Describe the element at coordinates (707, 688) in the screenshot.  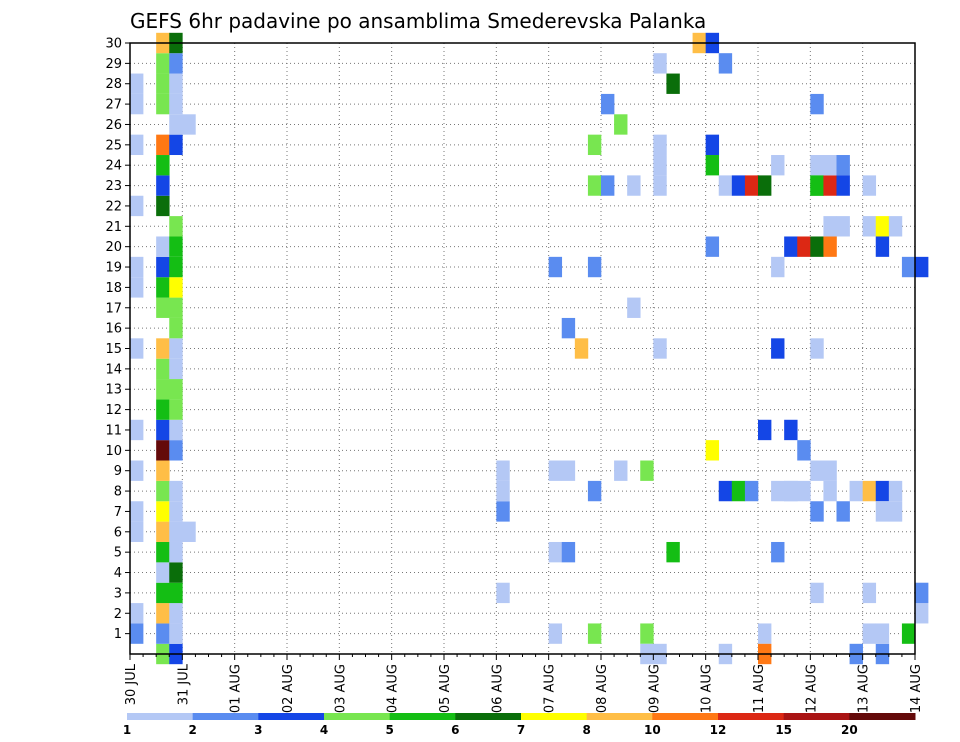
I see `x-tick-label: 10 AUG` at that location.